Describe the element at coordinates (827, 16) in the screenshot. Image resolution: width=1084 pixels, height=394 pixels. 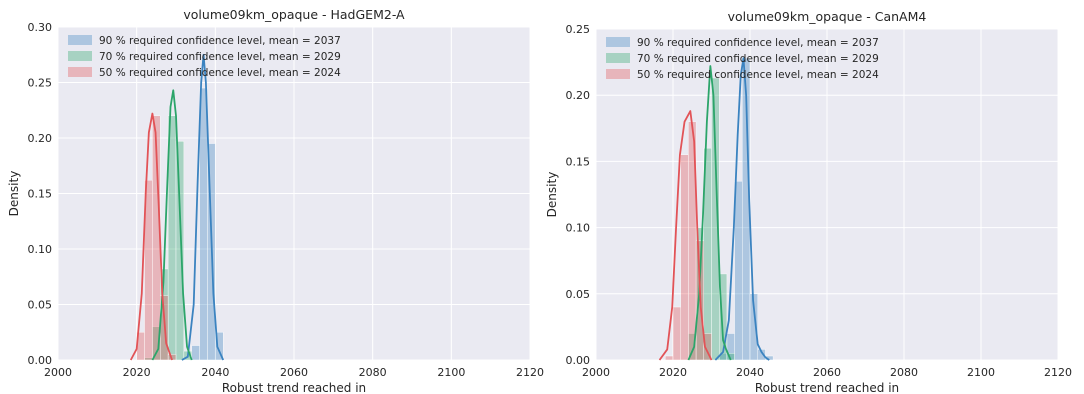
I see `chart-title: volume09km_opaque - CanAM4` at that location.